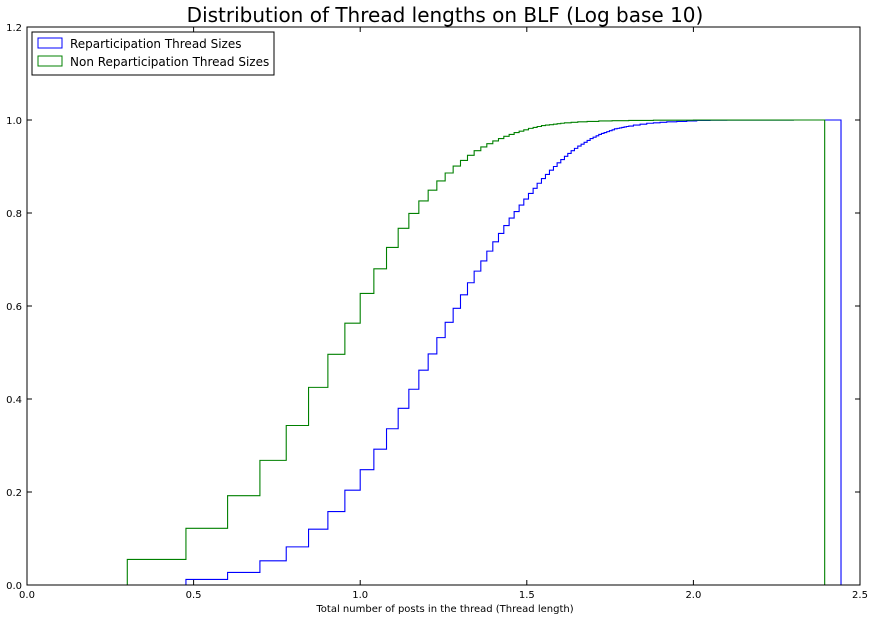  What do you see at coordinates (360, 595) in the screenshot?
I see `x-tick-label: 1.0` at bounding box center [360, 595].